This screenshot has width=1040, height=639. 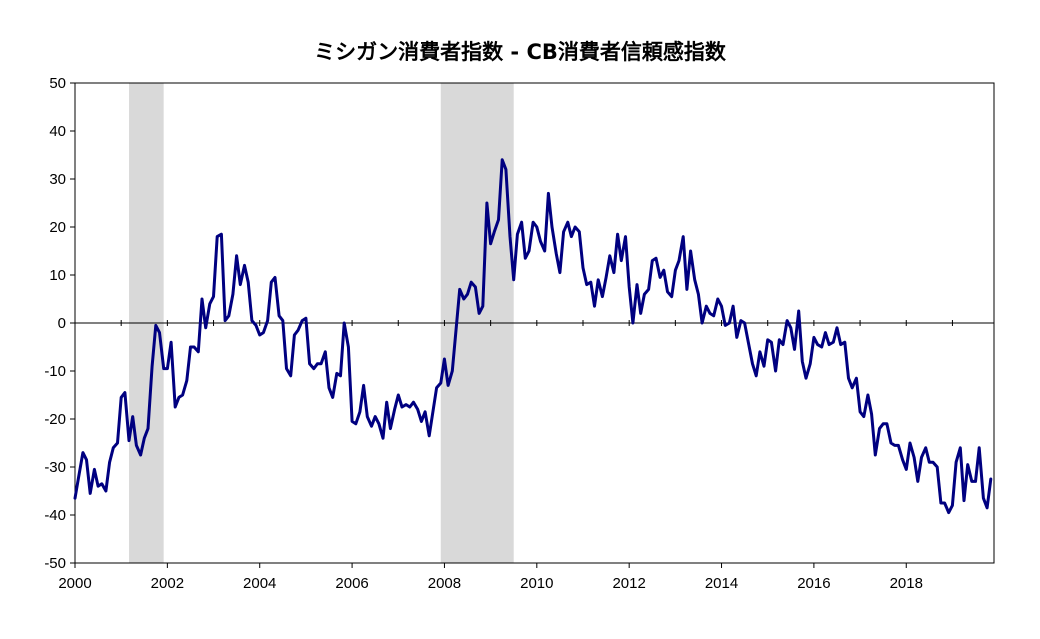 What do you see at coordinates (259, 583) in the screenshot?
I see `x-tick-label: 2004` at bounding box center [259, 583].